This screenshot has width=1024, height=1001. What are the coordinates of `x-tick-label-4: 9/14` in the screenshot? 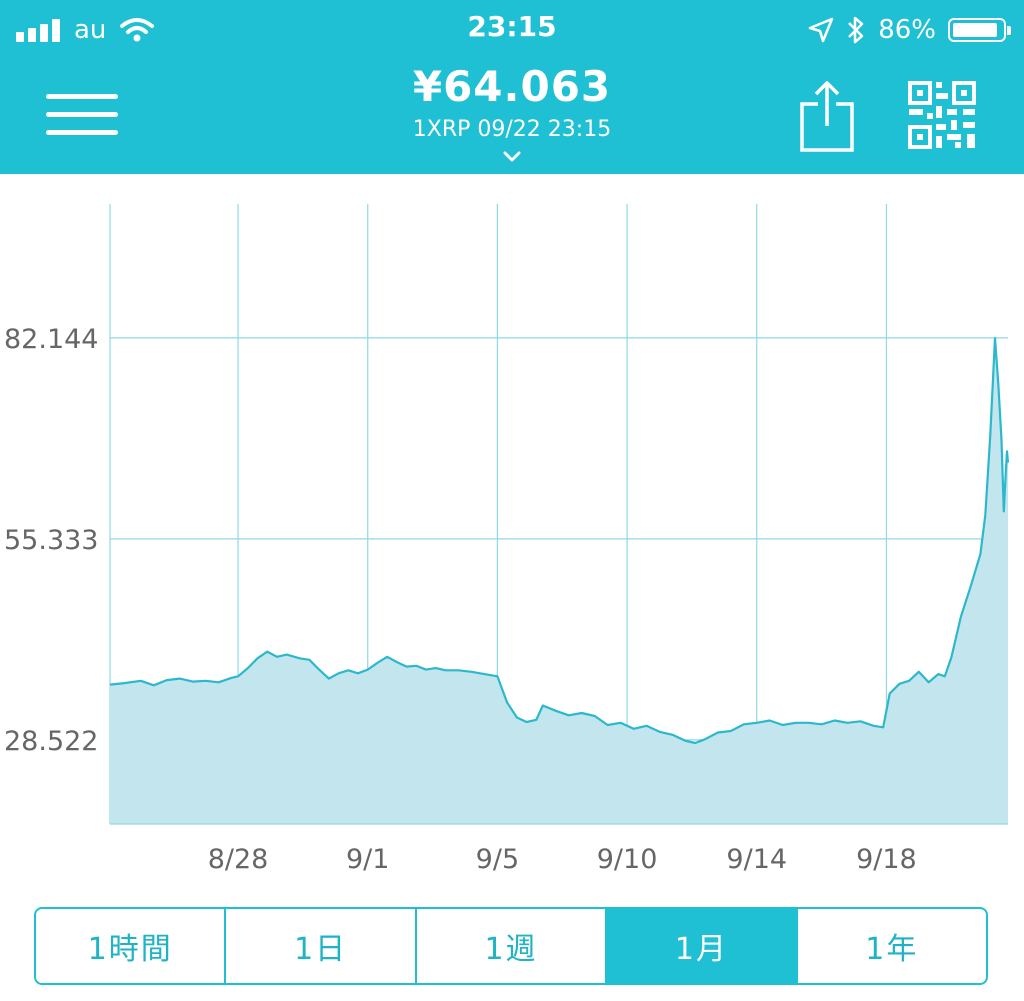 It's located at (756, 859).